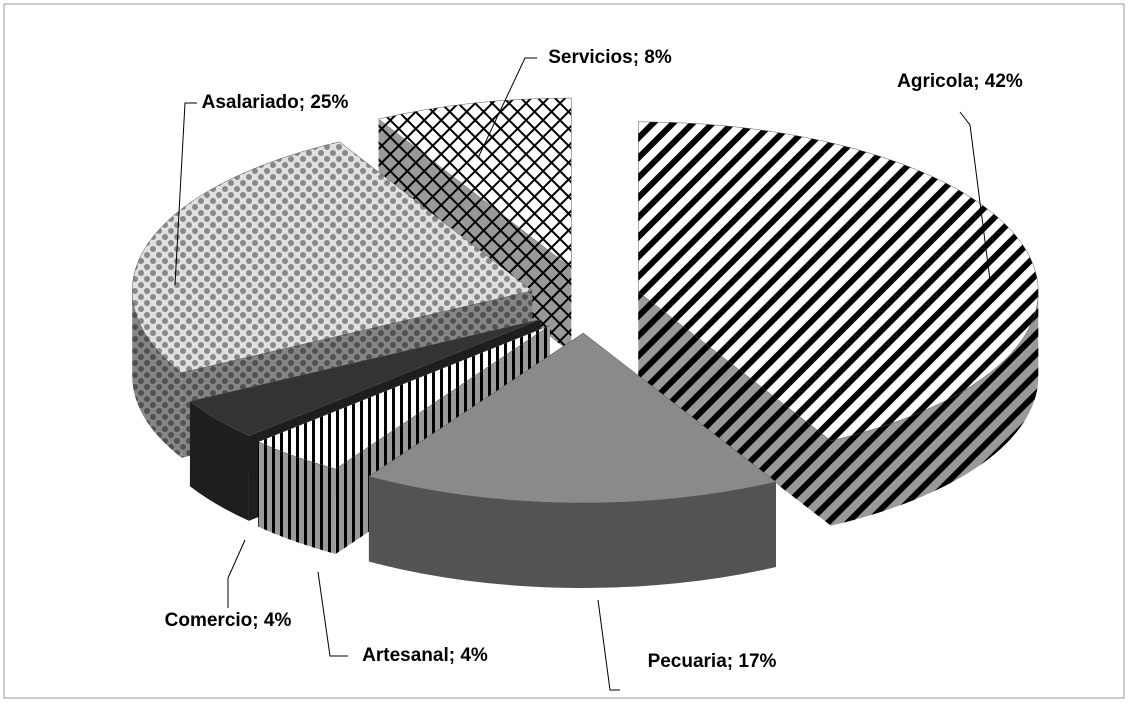 The width and height of the screenshot is (1130, 704). I want to click on data-label: Servicios; 8%, so click(610, 57).